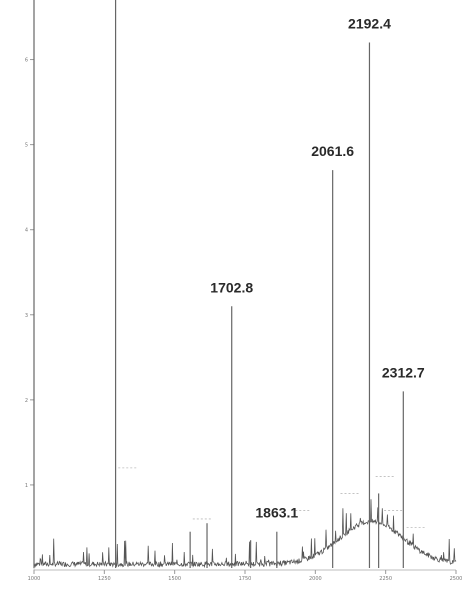  I want to click on peak-label: 2192.4, so click(369, 24).